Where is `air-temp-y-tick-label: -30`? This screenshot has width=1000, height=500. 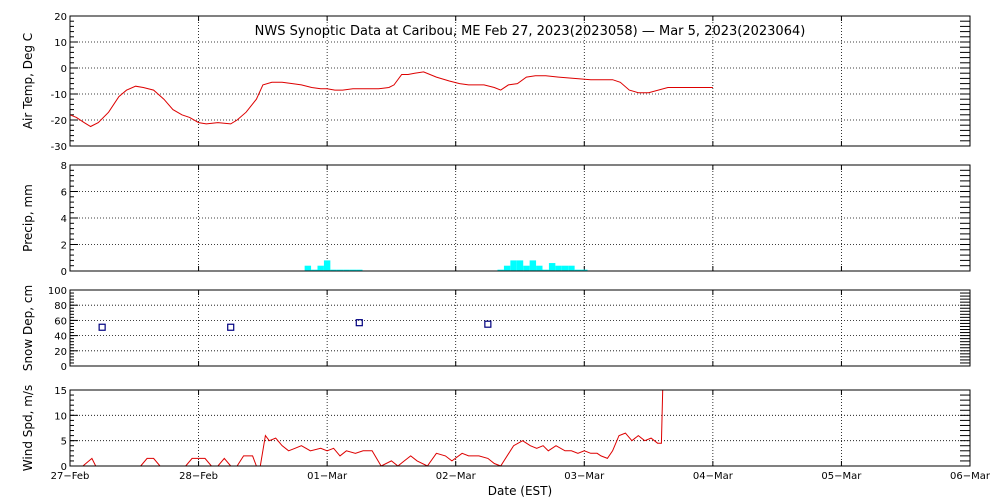
air-temp-y-tick-label: -30 is located at coordinates (59, 147).